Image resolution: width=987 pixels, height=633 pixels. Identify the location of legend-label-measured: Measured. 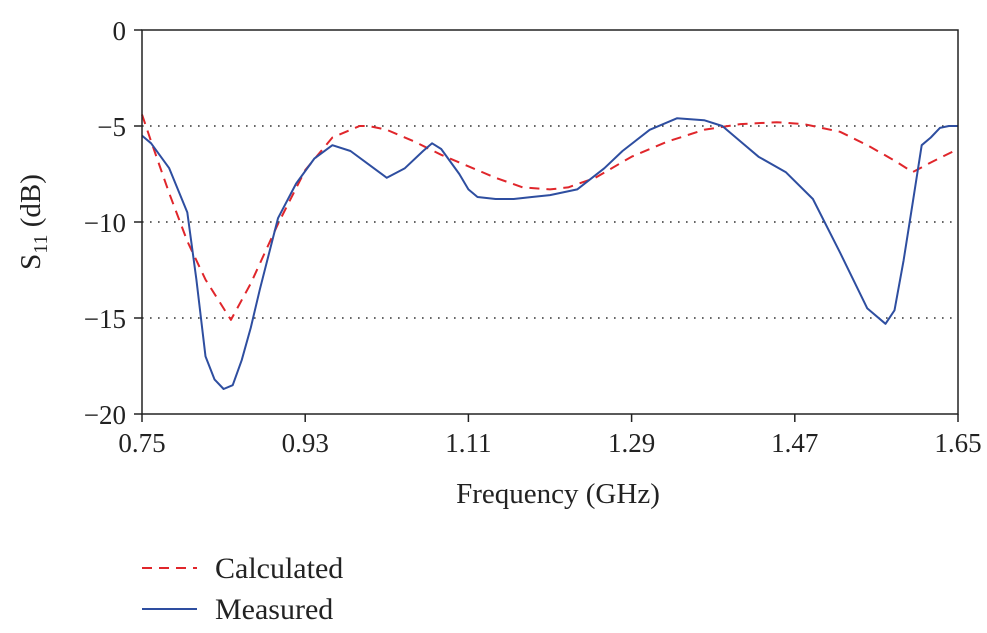
(274, 609).